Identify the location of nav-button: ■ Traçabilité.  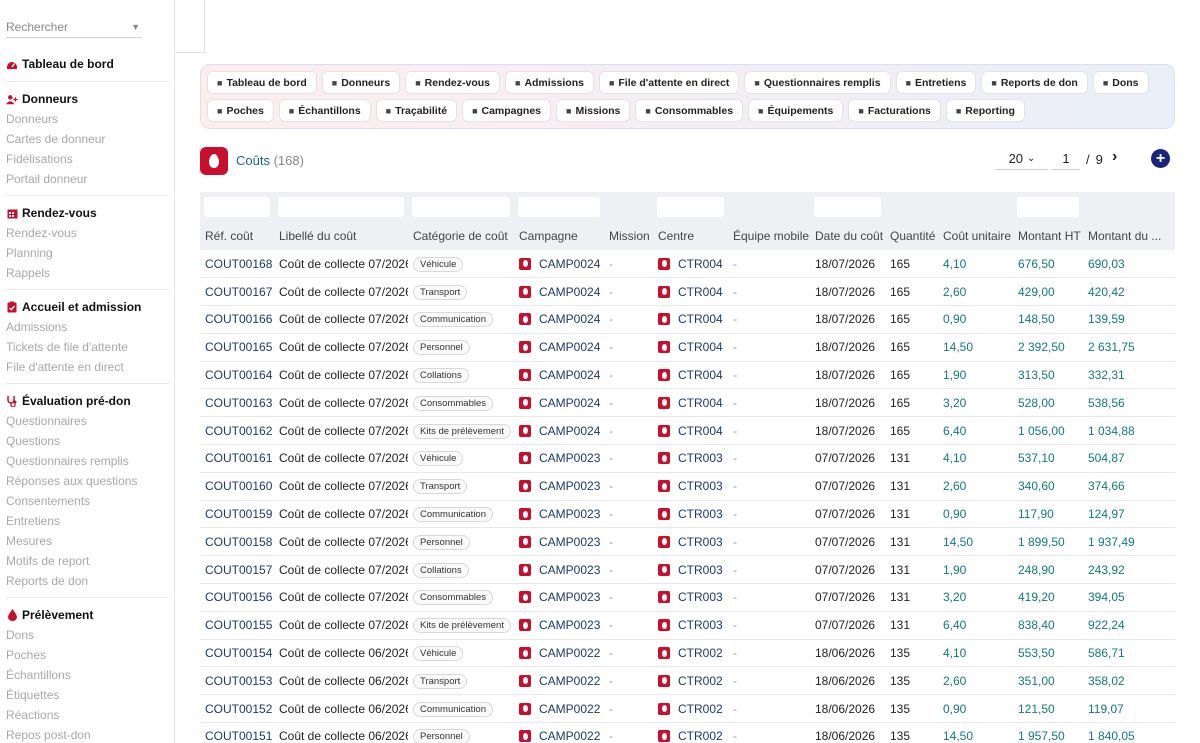
(416, 110).